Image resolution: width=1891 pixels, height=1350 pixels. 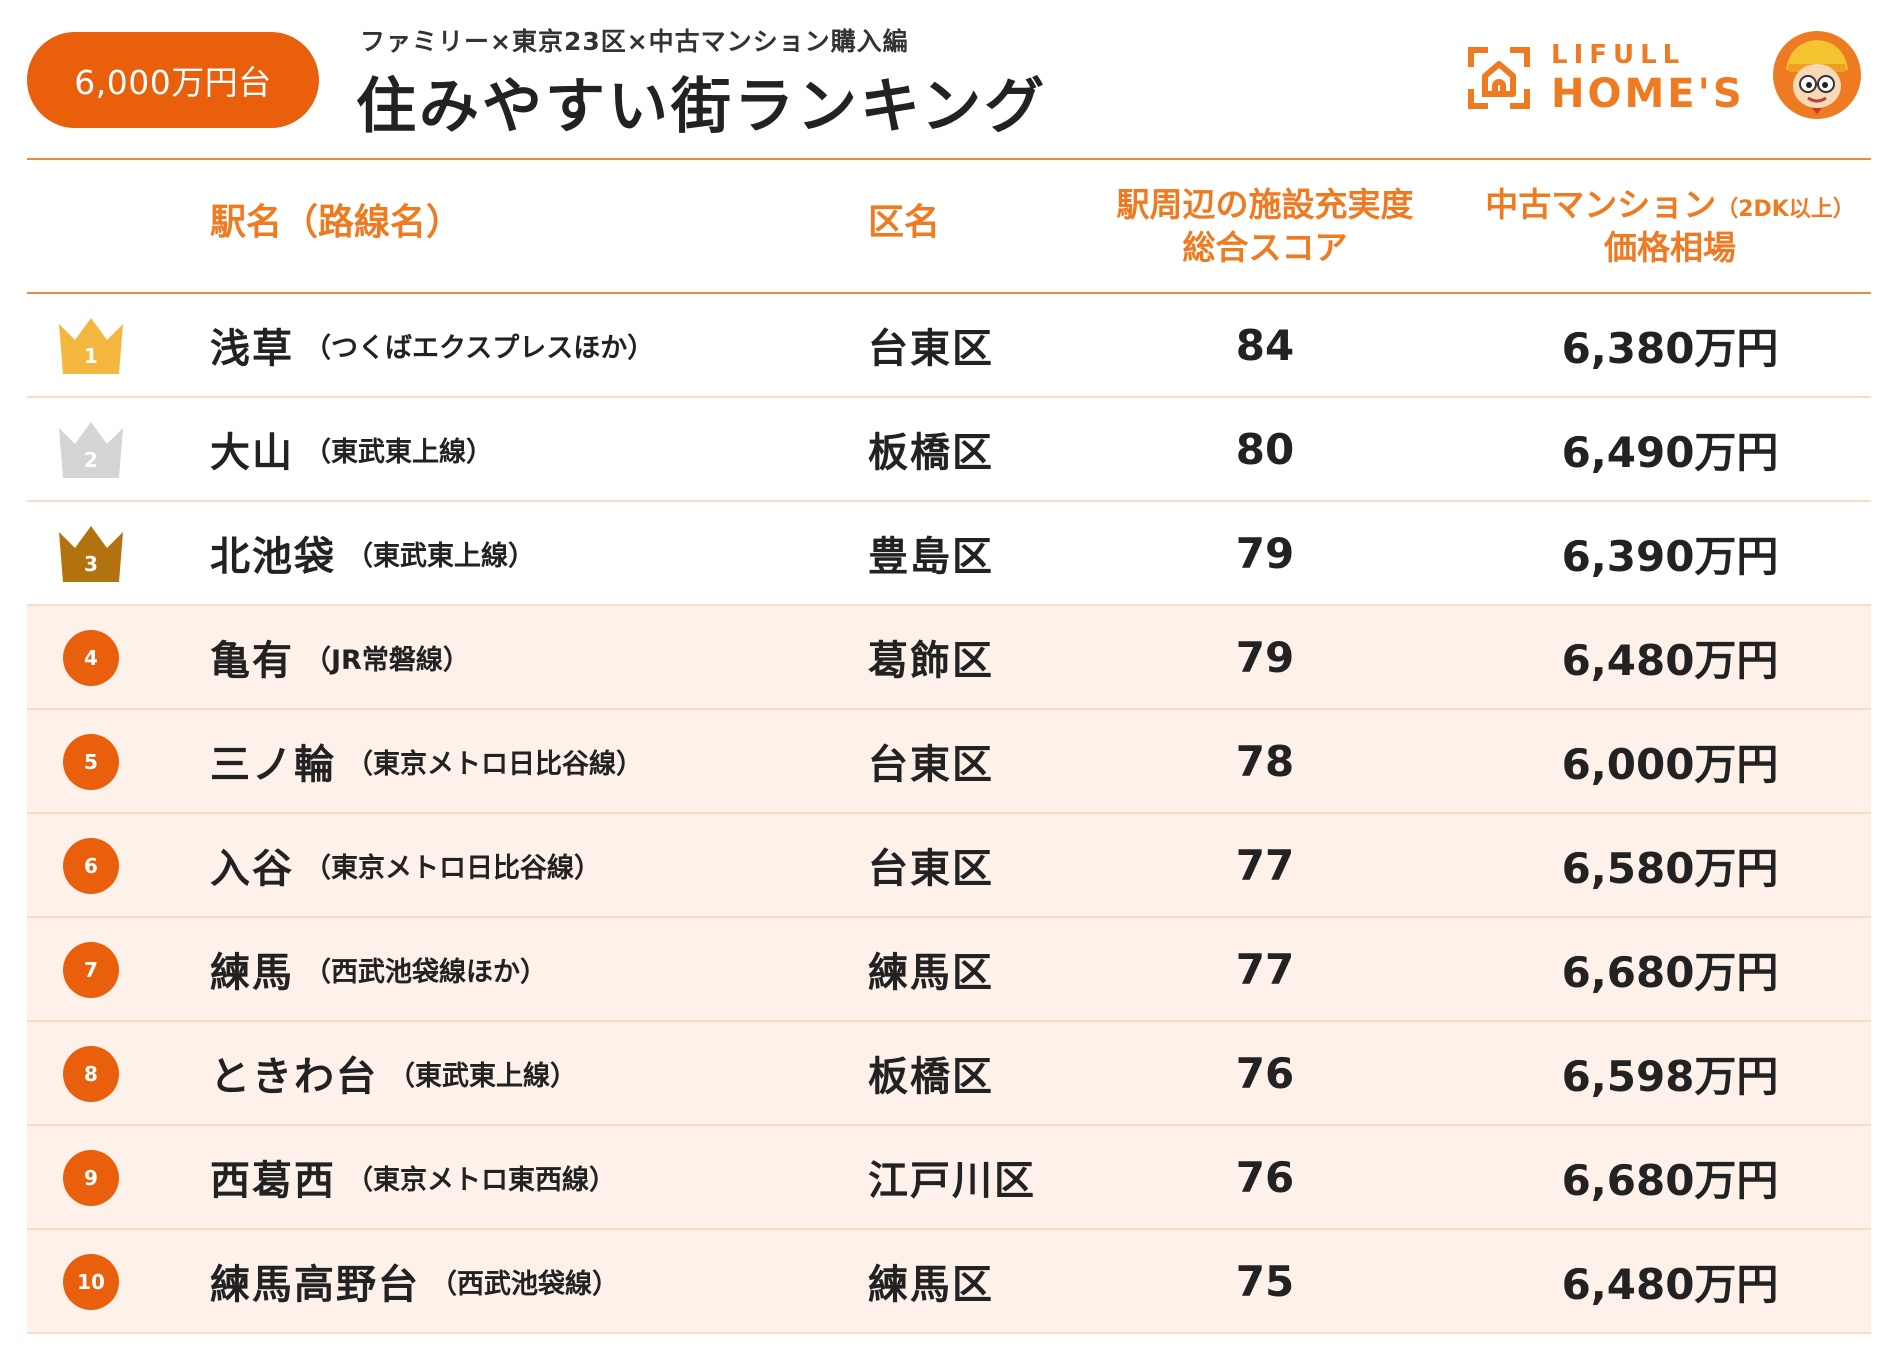 I want to click on station-name: ときわ台, so click(x=294, y=1077).